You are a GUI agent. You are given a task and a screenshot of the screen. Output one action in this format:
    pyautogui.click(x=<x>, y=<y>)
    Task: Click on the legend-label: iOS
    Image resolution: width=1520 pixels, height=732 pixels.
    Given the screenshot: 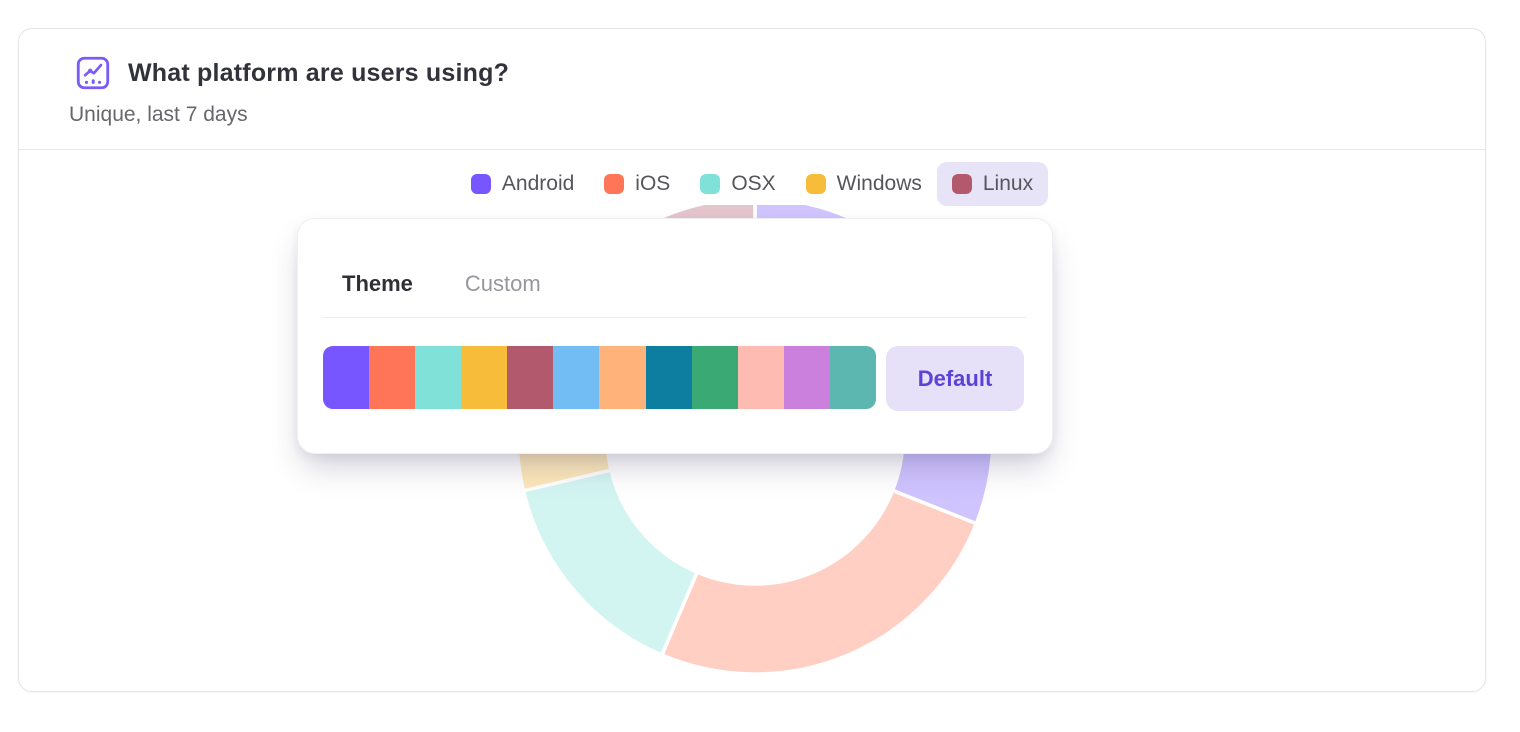 What is the action you would take?
    pyautogui.click(x=653, y=183)
    